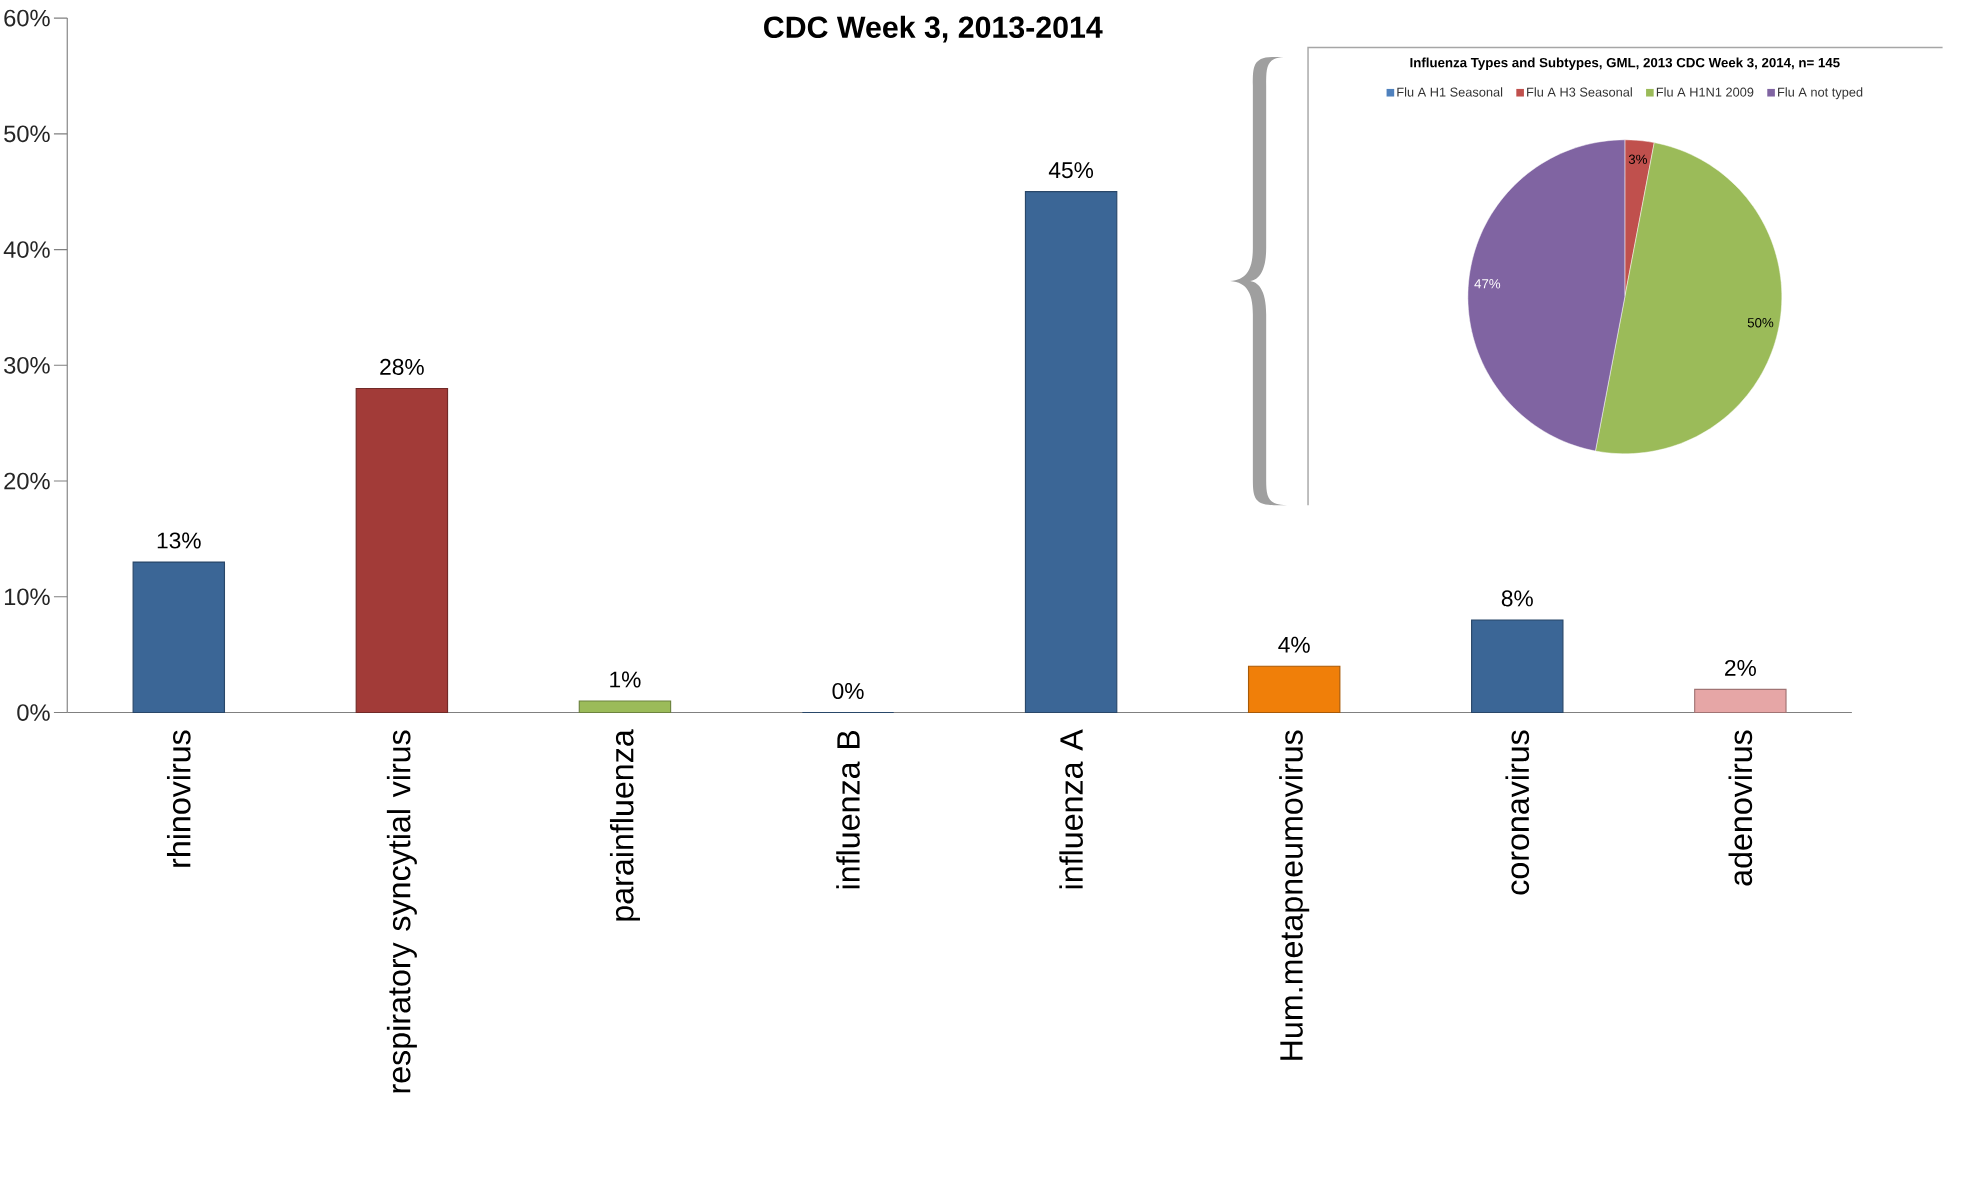 Image resolution: width=1973 pixels, height=1177 pixels. Describe the element at coordinates (26, 250) in the screenshot. I see `y-tick-label: 40%` at that location.